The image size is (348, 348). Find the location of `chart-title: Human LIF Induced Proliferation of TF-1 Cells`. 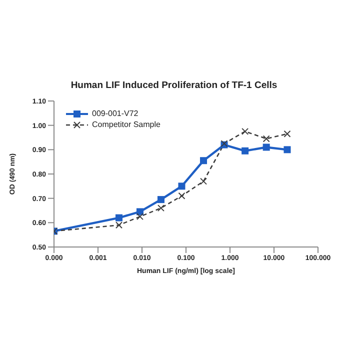

chart-title: Human LIF Induced Proliferation of TF-1 Cells is located at coordinates (174, 85).